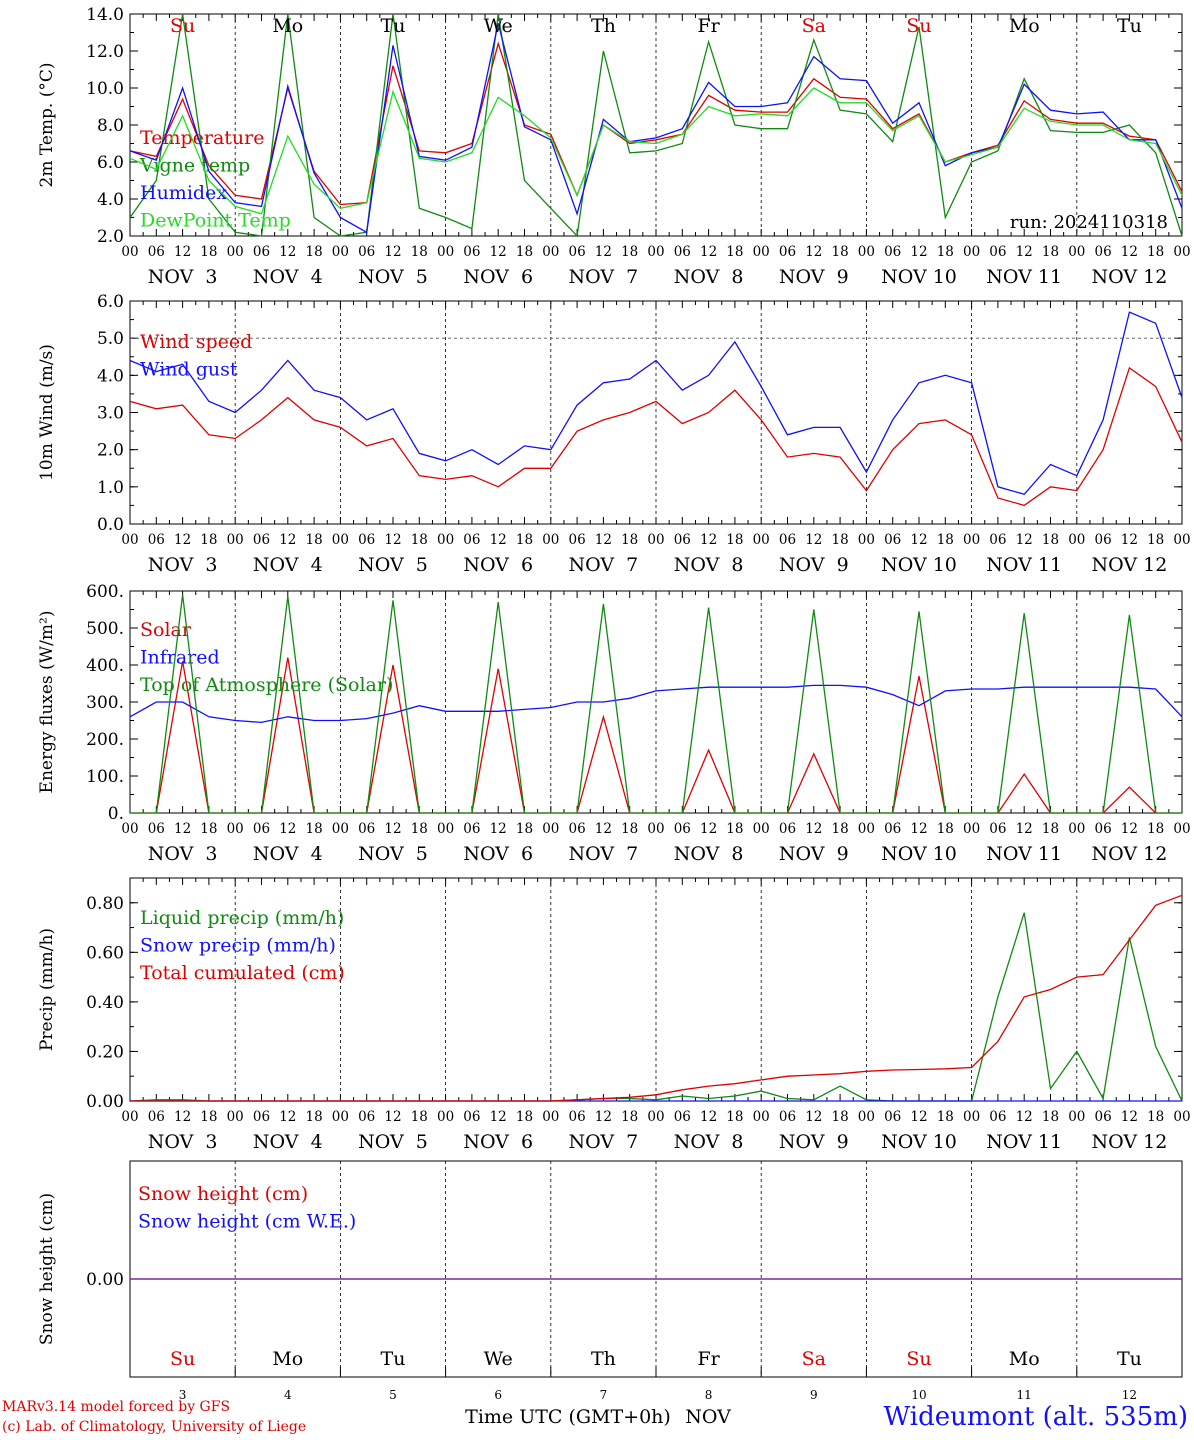 The height and width of the screenshot is (1440, 1194). Describe the element at coordinates (238, 946) in the screenshot. I see `legend-entry: Snow precip (mm/h)` at that location.